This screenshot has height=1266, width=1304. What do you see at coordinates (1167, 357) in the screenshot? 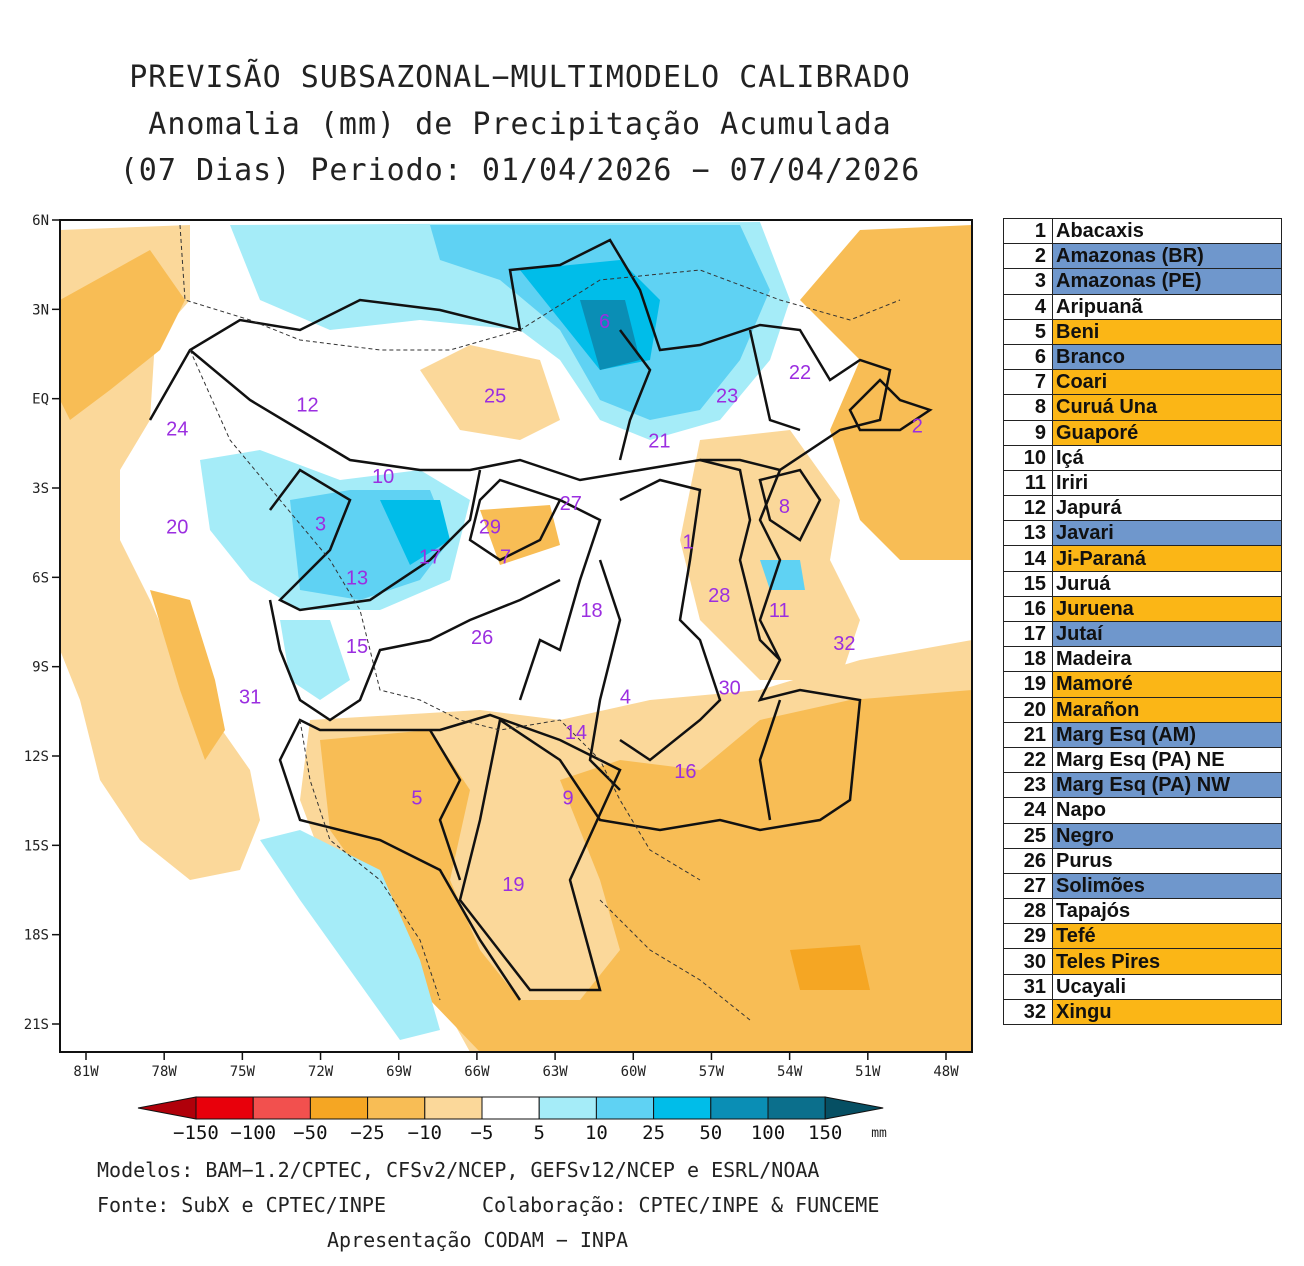
I see `basin-legend-name: Branco` at bounding box center [1167, 357].